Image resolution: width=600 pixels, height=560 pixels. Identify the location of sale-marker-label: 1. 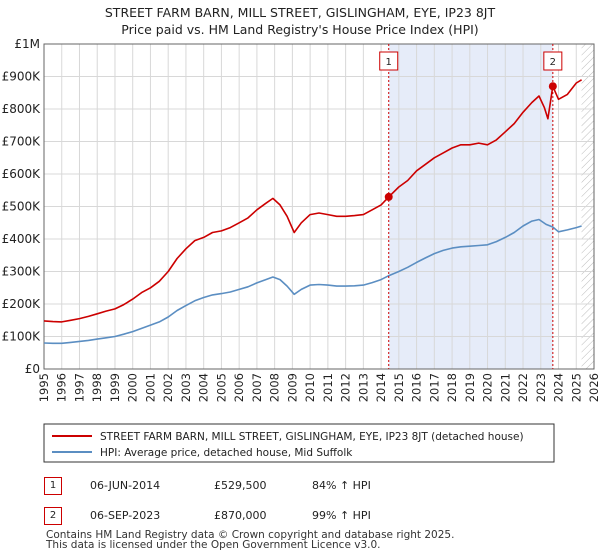
(389, 62).